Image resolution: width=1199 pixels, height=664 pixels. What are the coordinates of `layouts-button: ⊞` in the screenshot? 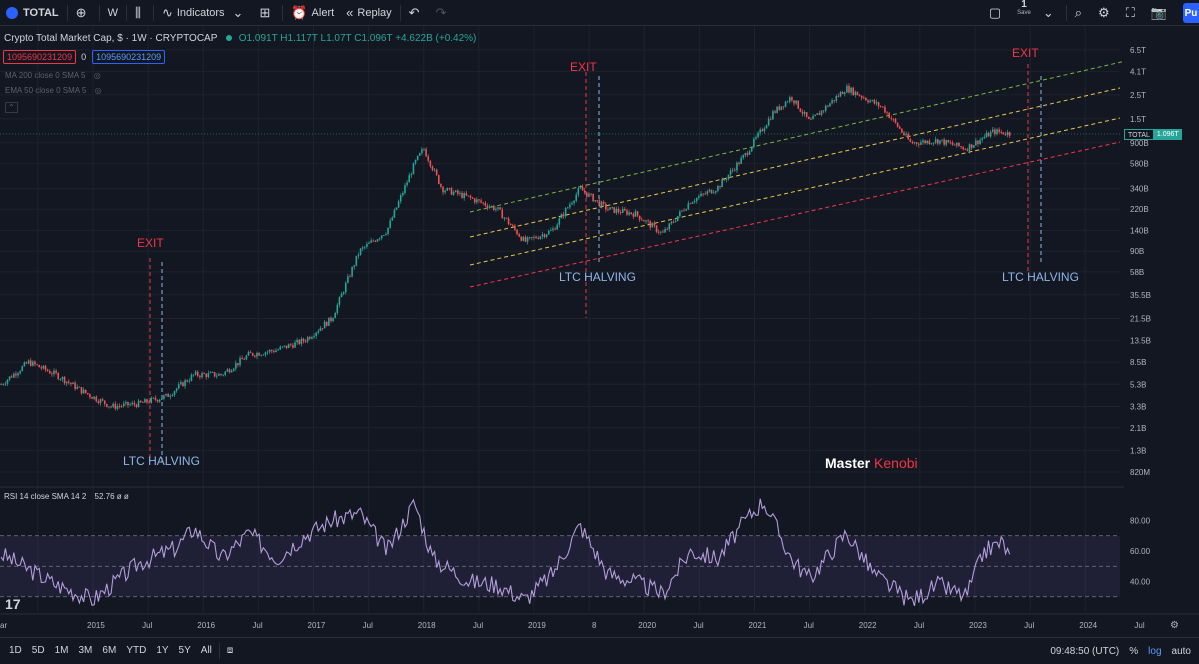 It's located at (266, 13).